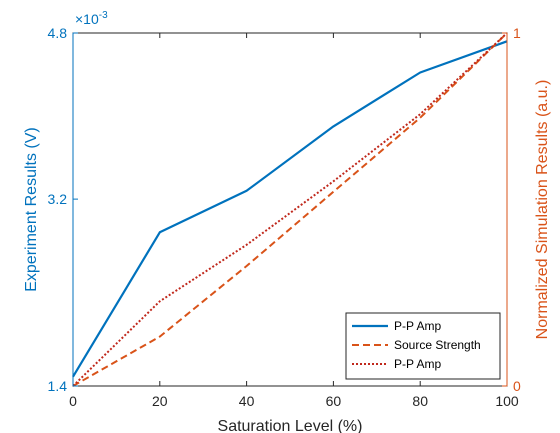 This screenshot has width=560, height=433. What do you see at coordinates (334, 401) in the screenshot?
I see `x-tick-label: 60` at bounding box center [334, 401].